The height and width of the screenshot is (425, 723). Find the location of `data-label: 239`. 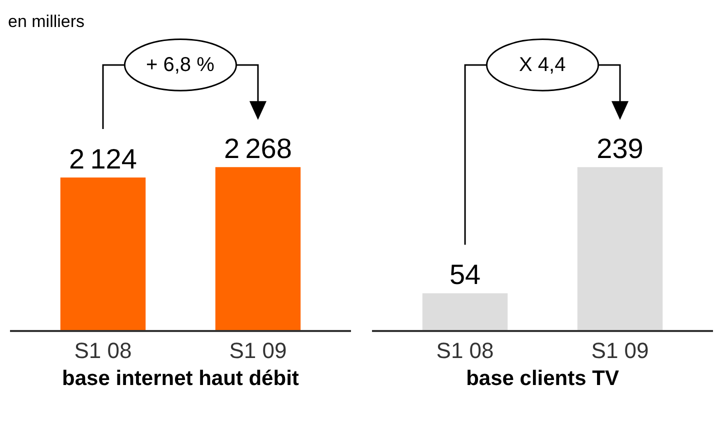

data-label: 239 is located at coordinates (620, 148).